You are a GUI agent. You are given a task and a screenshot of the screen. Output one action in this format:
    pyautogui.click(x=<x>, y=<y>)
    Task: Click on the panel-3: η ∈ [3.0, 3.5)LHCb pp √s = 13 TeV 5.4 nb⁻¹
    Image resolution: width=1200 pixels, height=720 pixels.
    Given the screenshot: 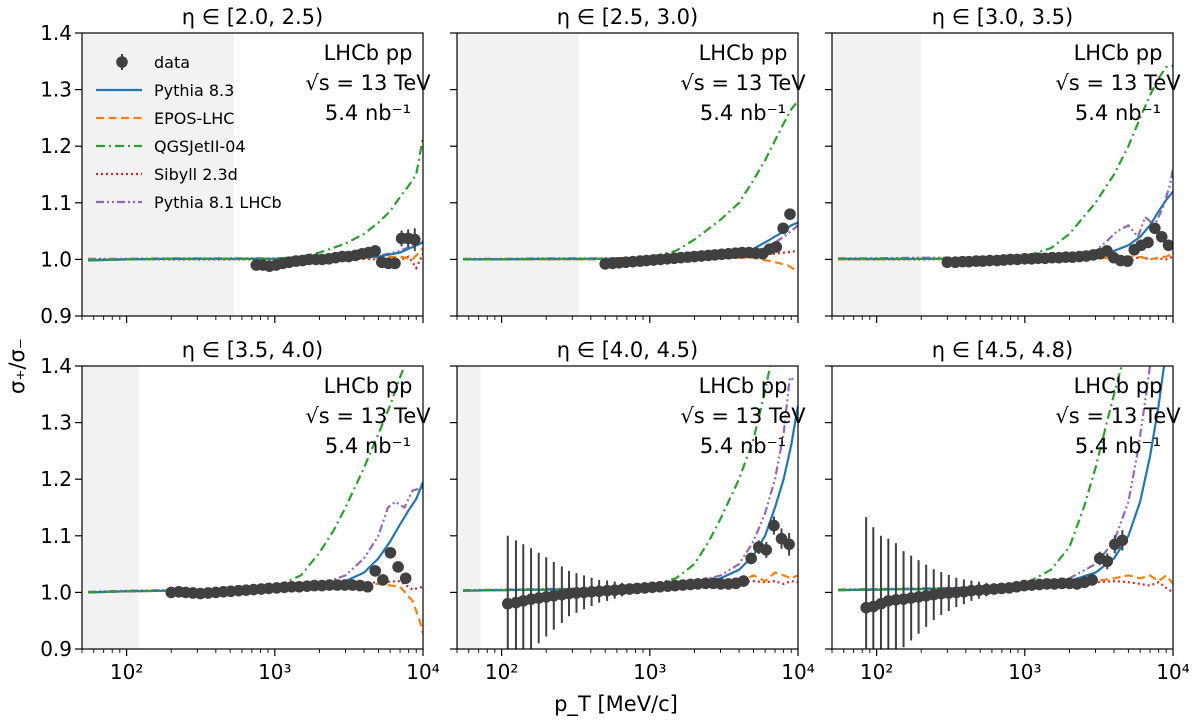 What is the action you would take?
    pyautogui.click(x=1003, y=164)
    